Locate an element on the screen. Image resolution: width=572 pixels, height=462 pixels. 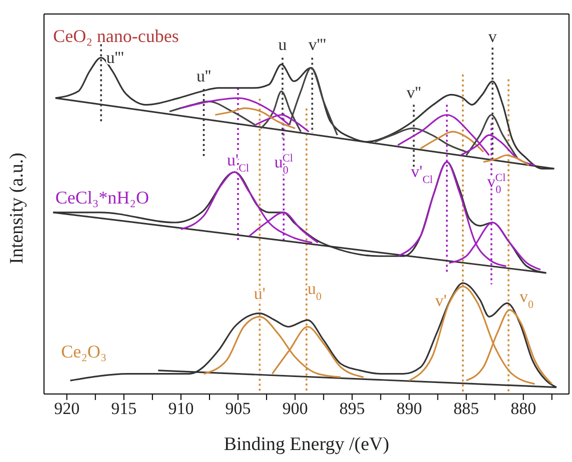
x-tick-label: 920 is located at coordinates (67, 408).